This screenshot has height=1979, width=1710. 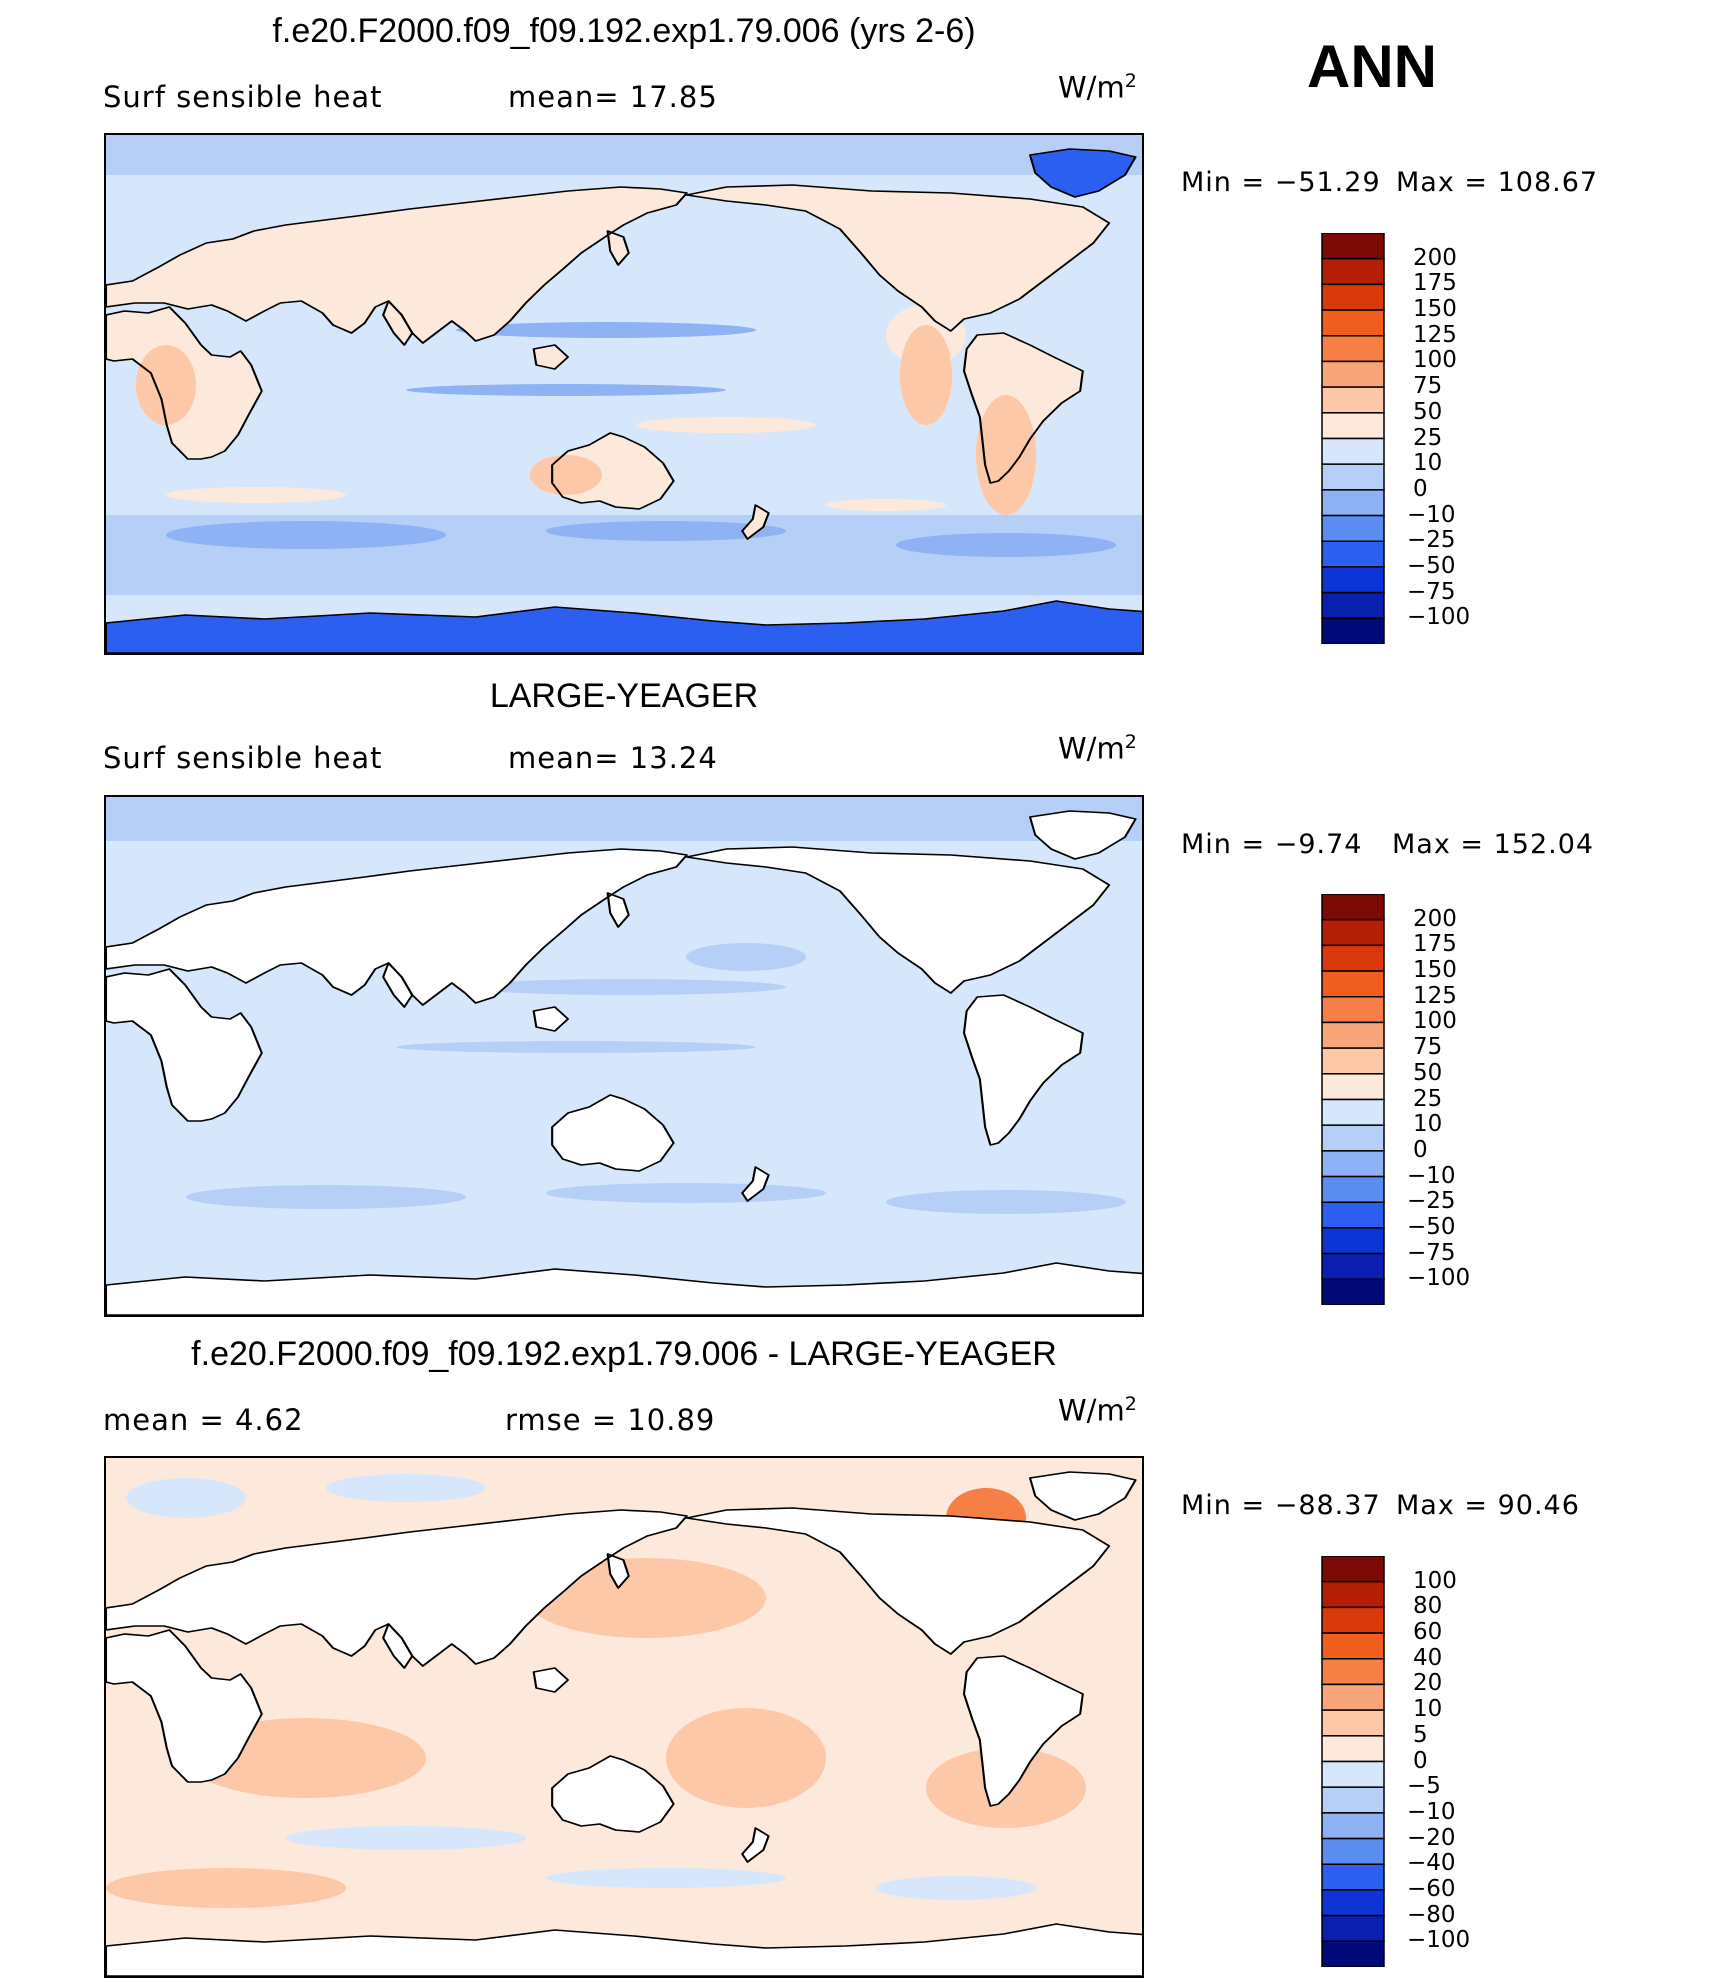 What do you see at coordinates (1435, 944) in the screenshot?
I see `colorbar-tick-label: 175` at bounding box center [1435, 944].